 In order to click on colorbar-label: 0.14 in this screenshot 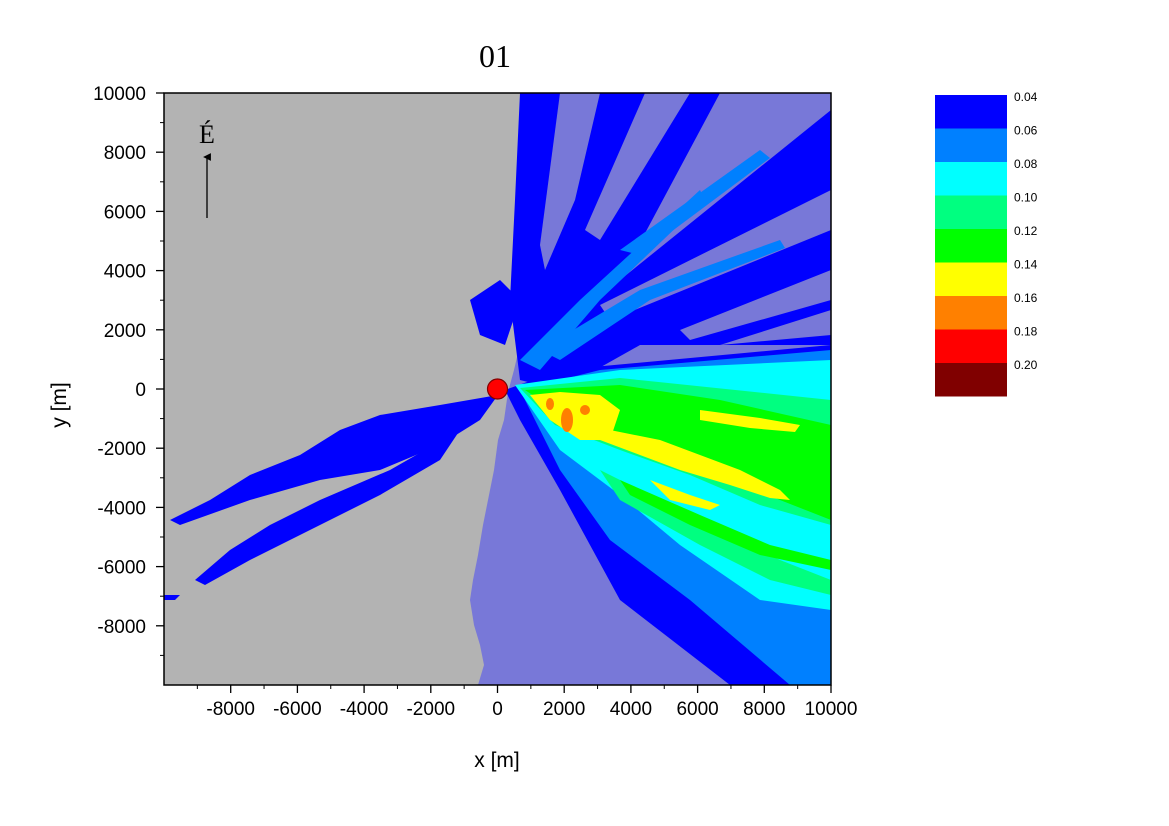, I will do `click(1026, 265)`.